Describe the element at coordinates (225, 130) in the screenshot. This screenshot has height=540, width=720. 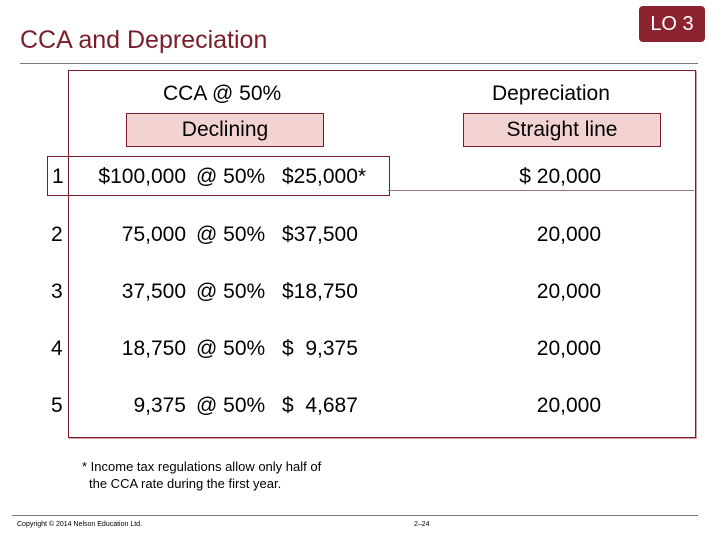
I see `cca-method-label: Declining` at that location.